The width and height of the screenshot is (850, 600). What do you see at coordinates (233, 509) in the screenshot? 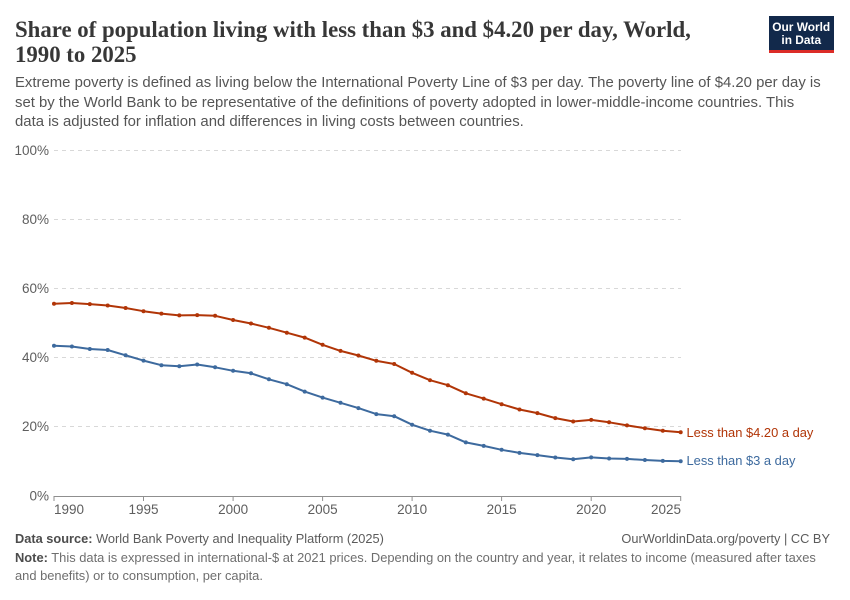
I see `svg-text: 2000` at bounding box center [233, 509].